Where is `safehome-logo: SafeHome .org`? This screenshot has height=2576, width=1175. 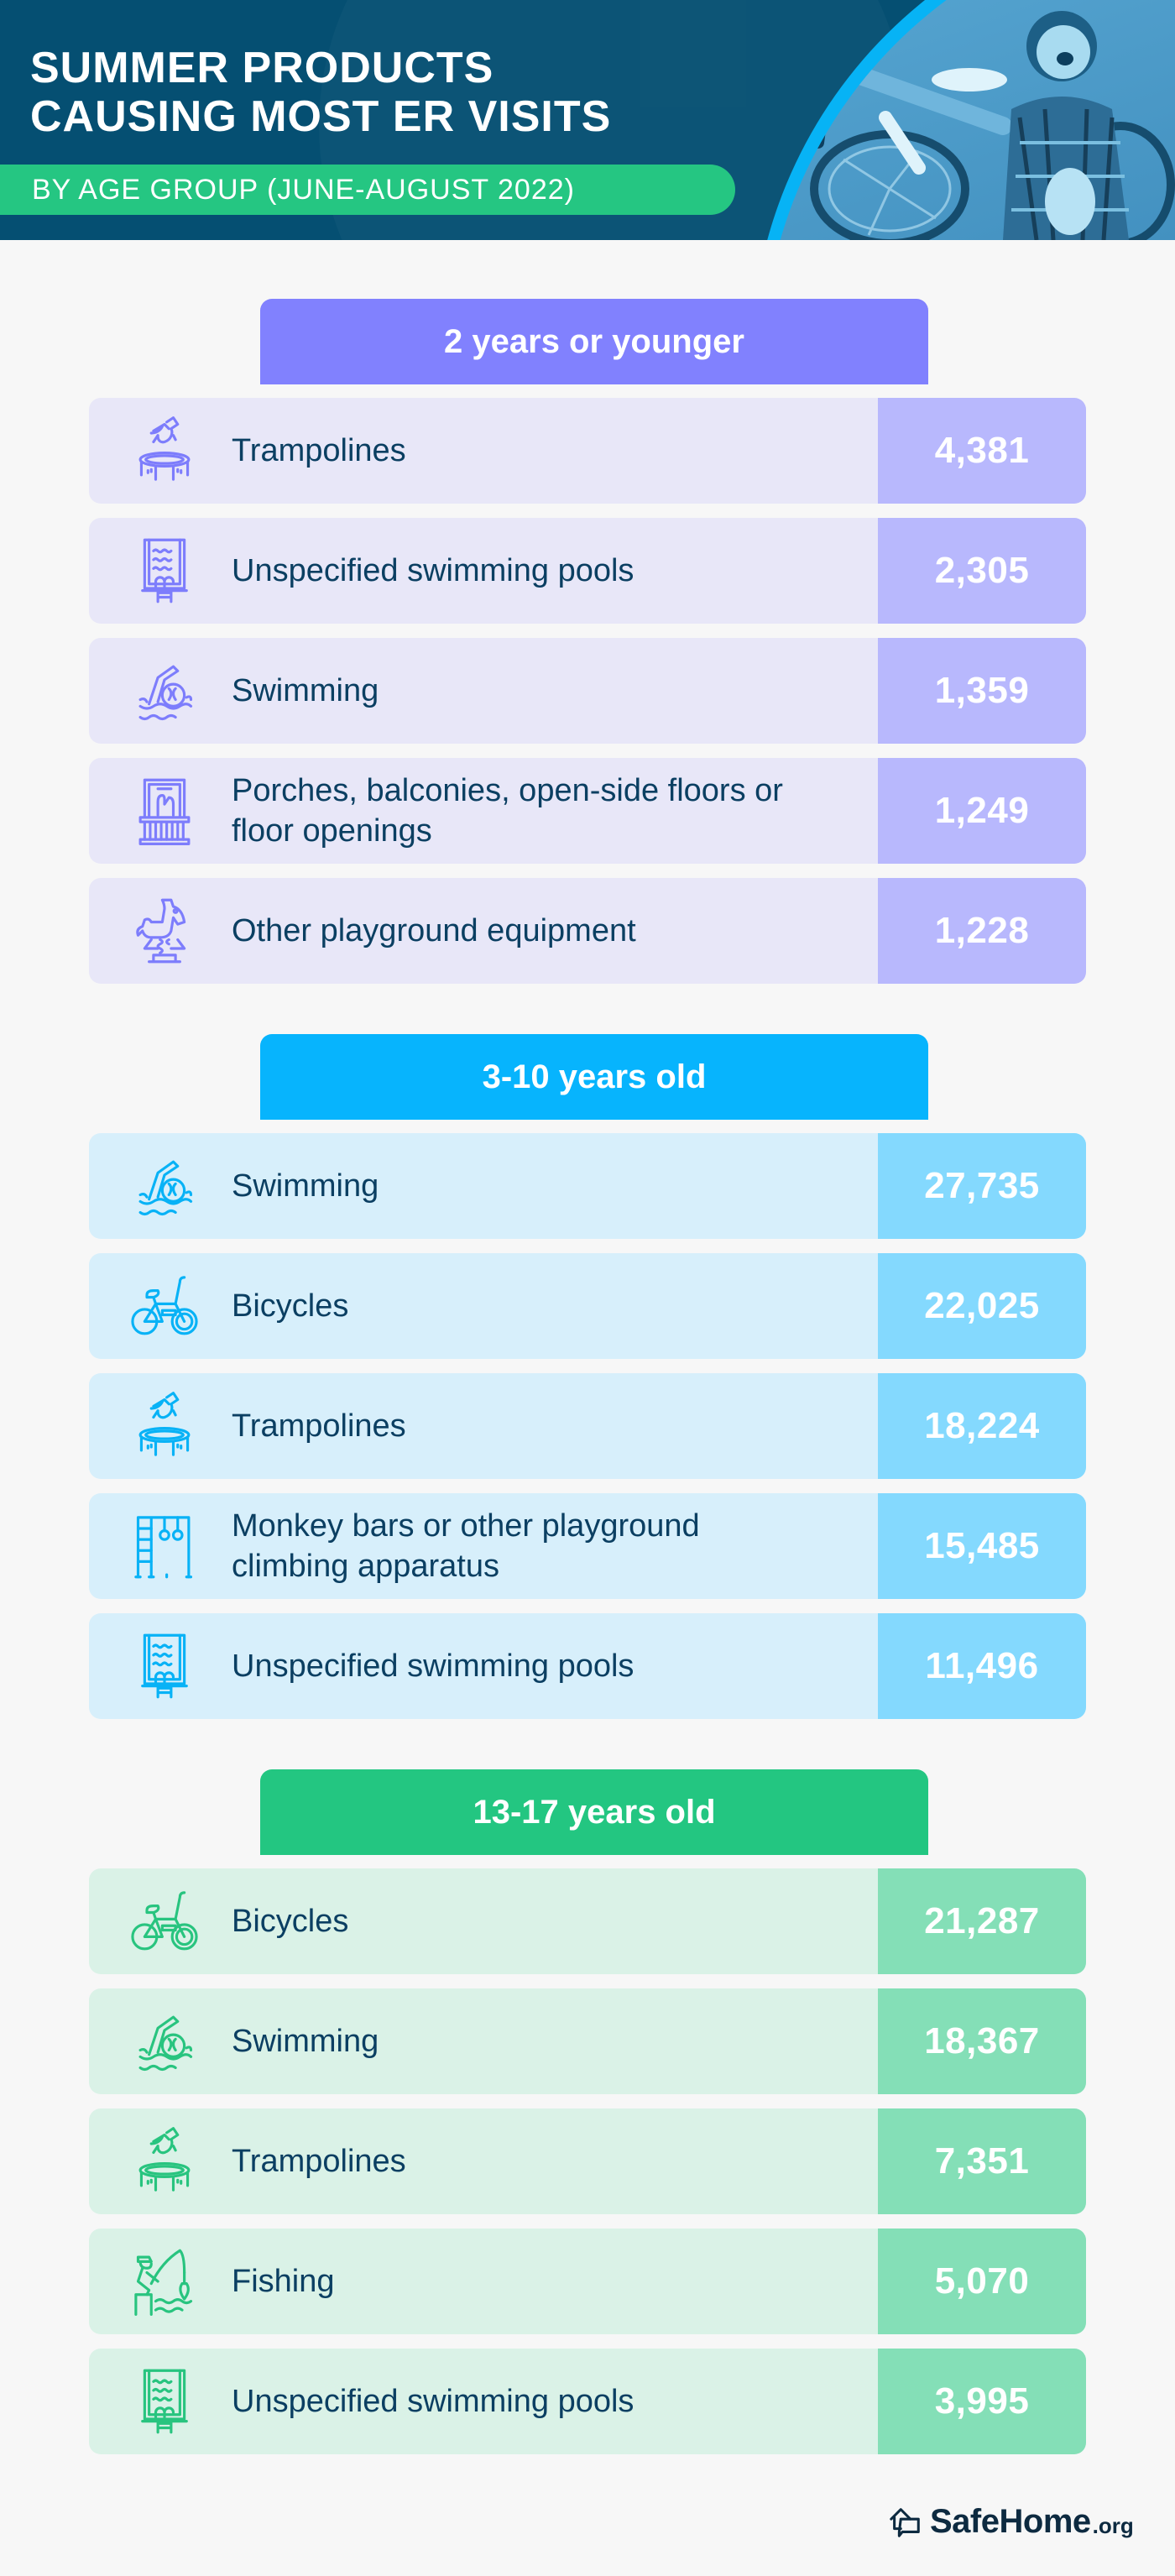 safehome-logo: SafeHome .org is located at coordinates (1011, 2522).